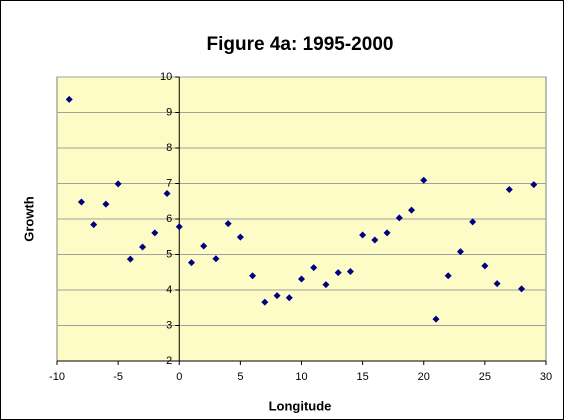  What do you see at coordinates (28, 219) in the screenshot?
I see `y-axis-title: Growth` at bounding box center [28, 219].